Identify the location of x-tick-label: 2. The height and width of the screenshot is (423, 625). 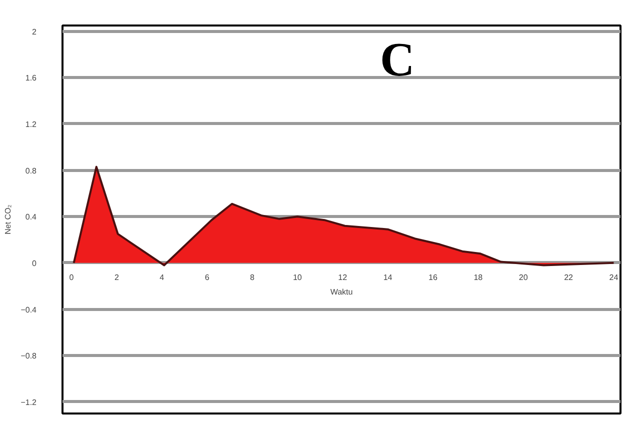
(117, 277).